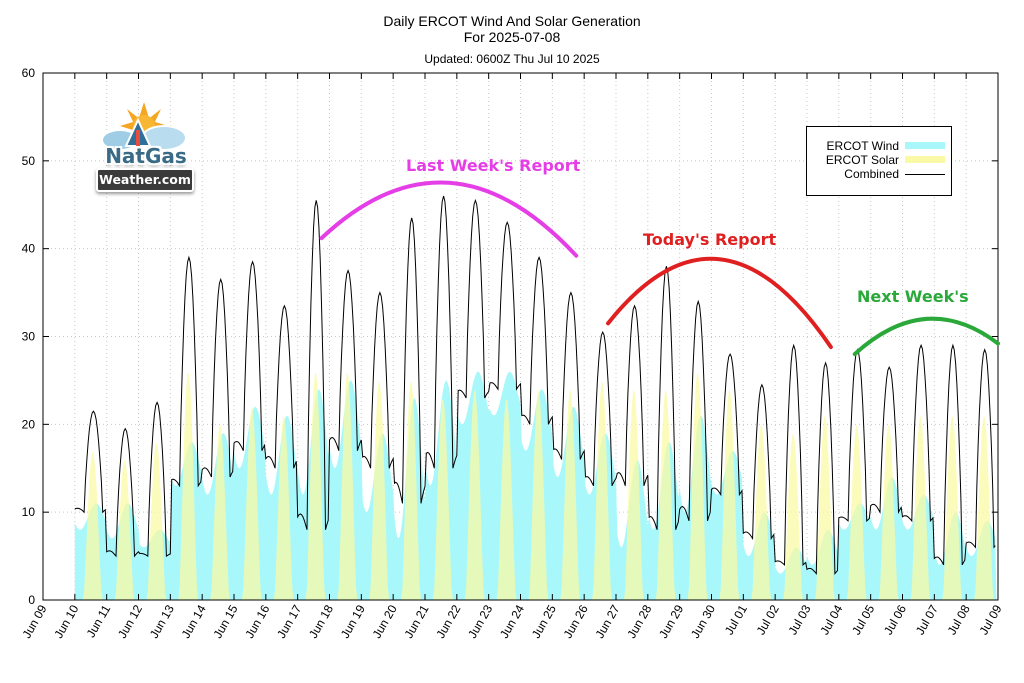  Describe the element at coordinates (862, 146) in the screenshot. I see `legend-wind-label: ERCOT Wind` at that location.